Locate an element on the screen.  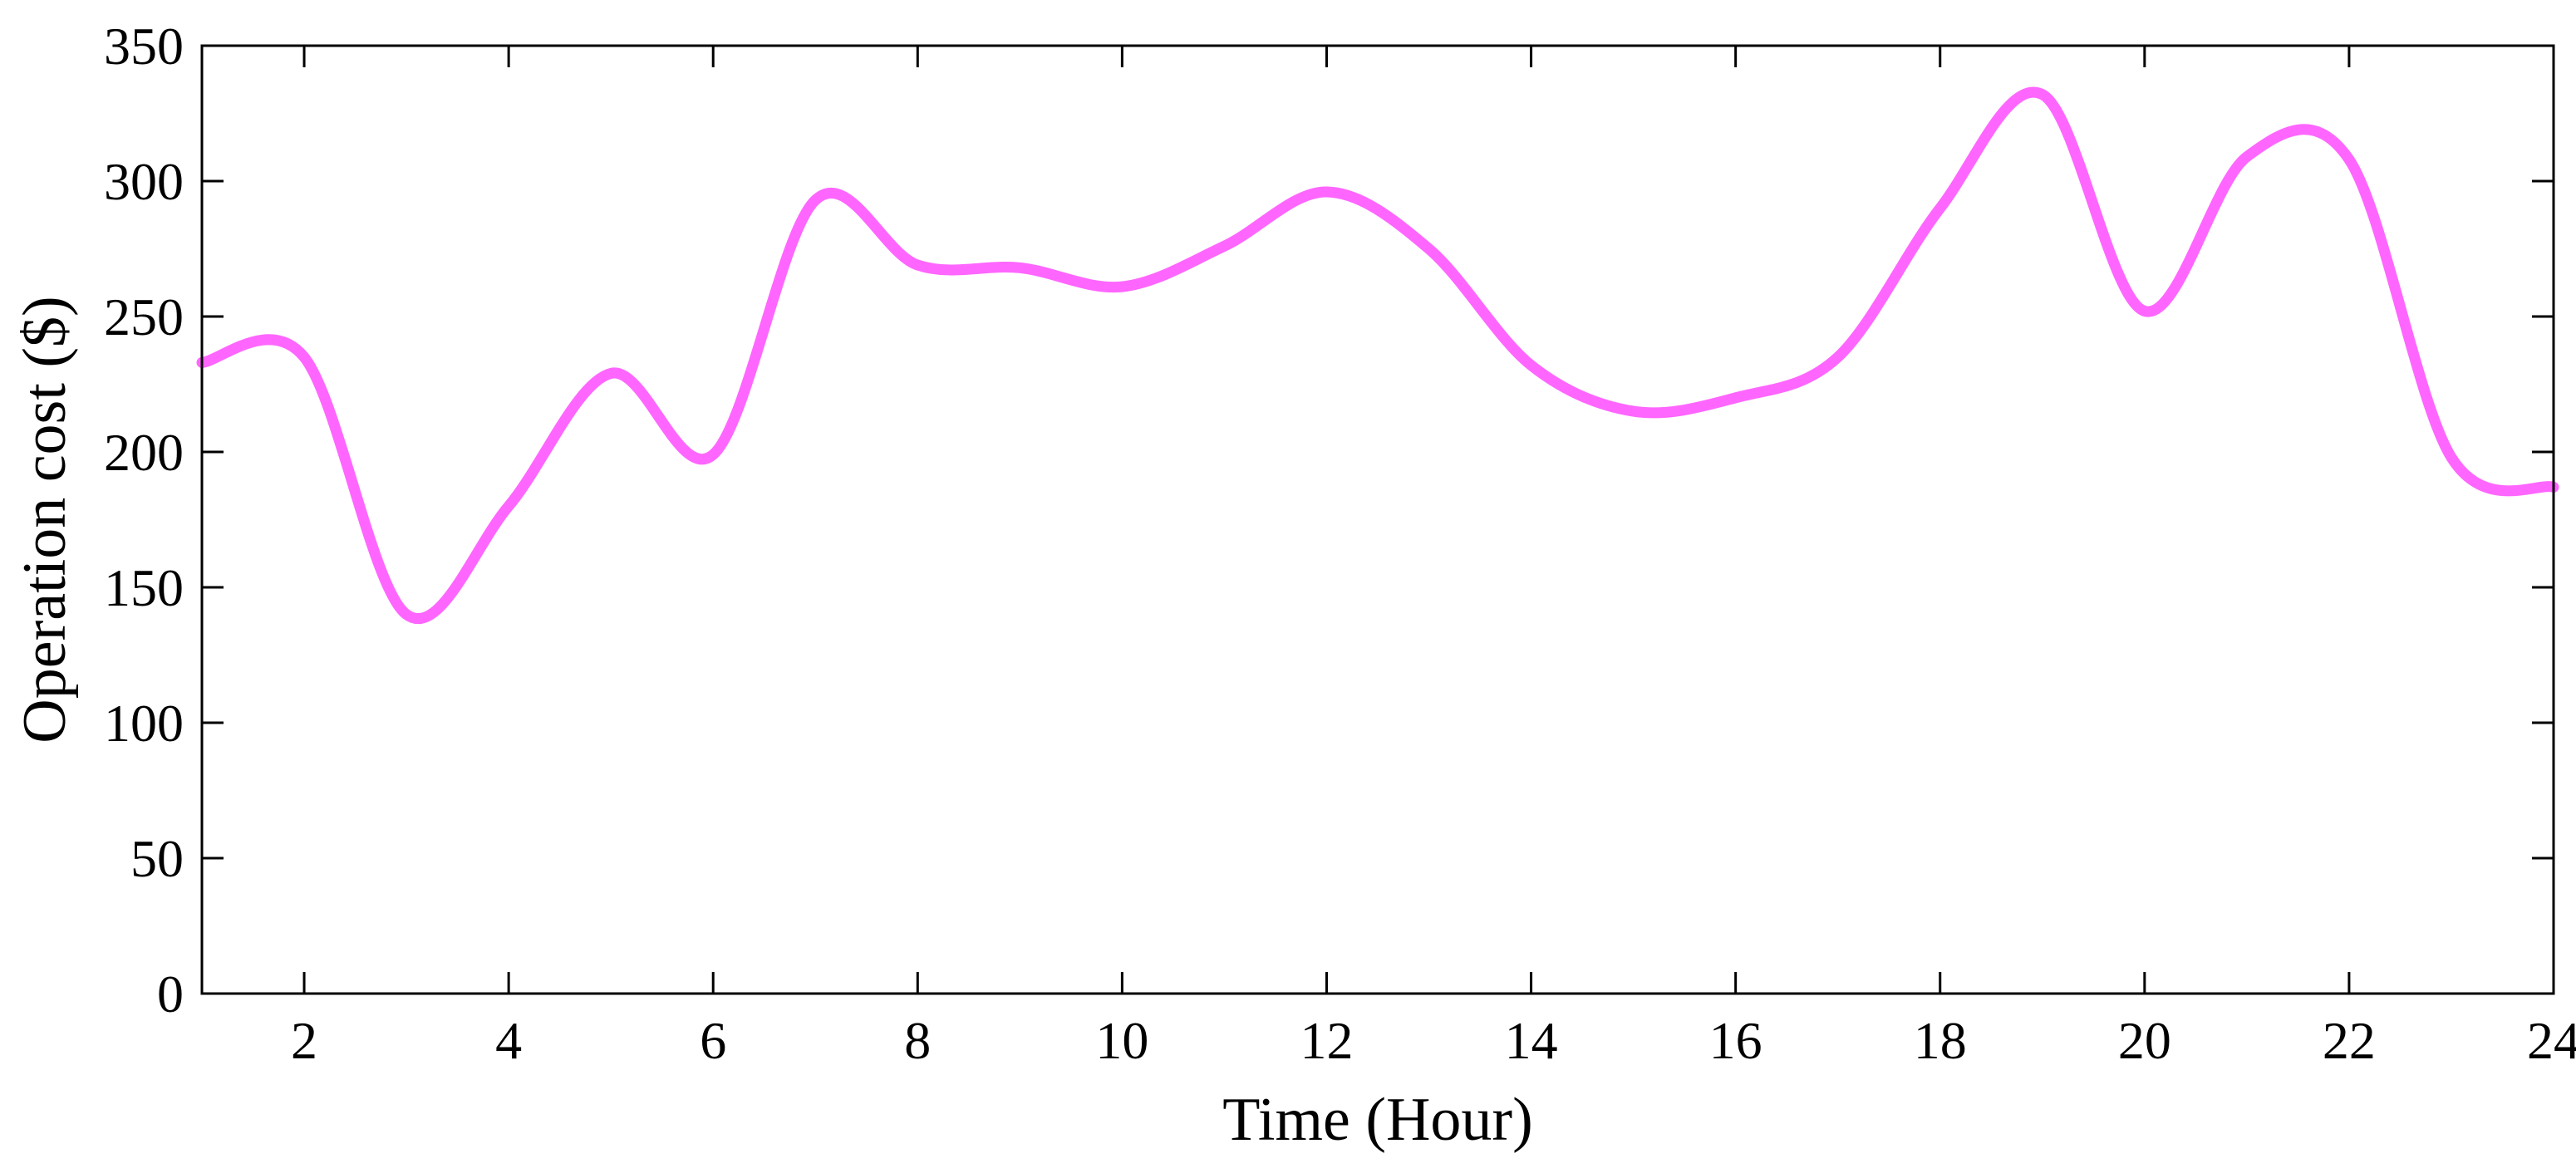
x-tick-label: 18 is located at coordinates (1940, 1040).